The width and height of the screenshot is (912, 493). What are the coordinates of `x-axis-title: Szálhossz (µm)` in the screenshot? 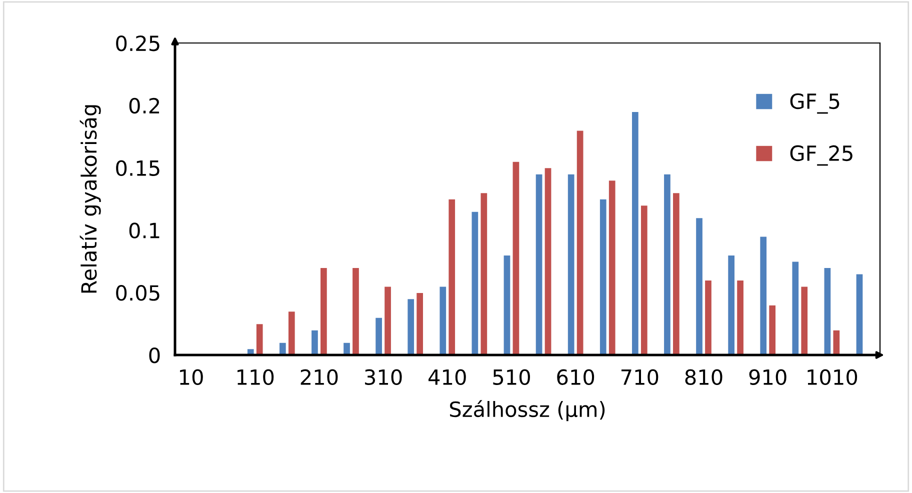 It's located at (527, 411).